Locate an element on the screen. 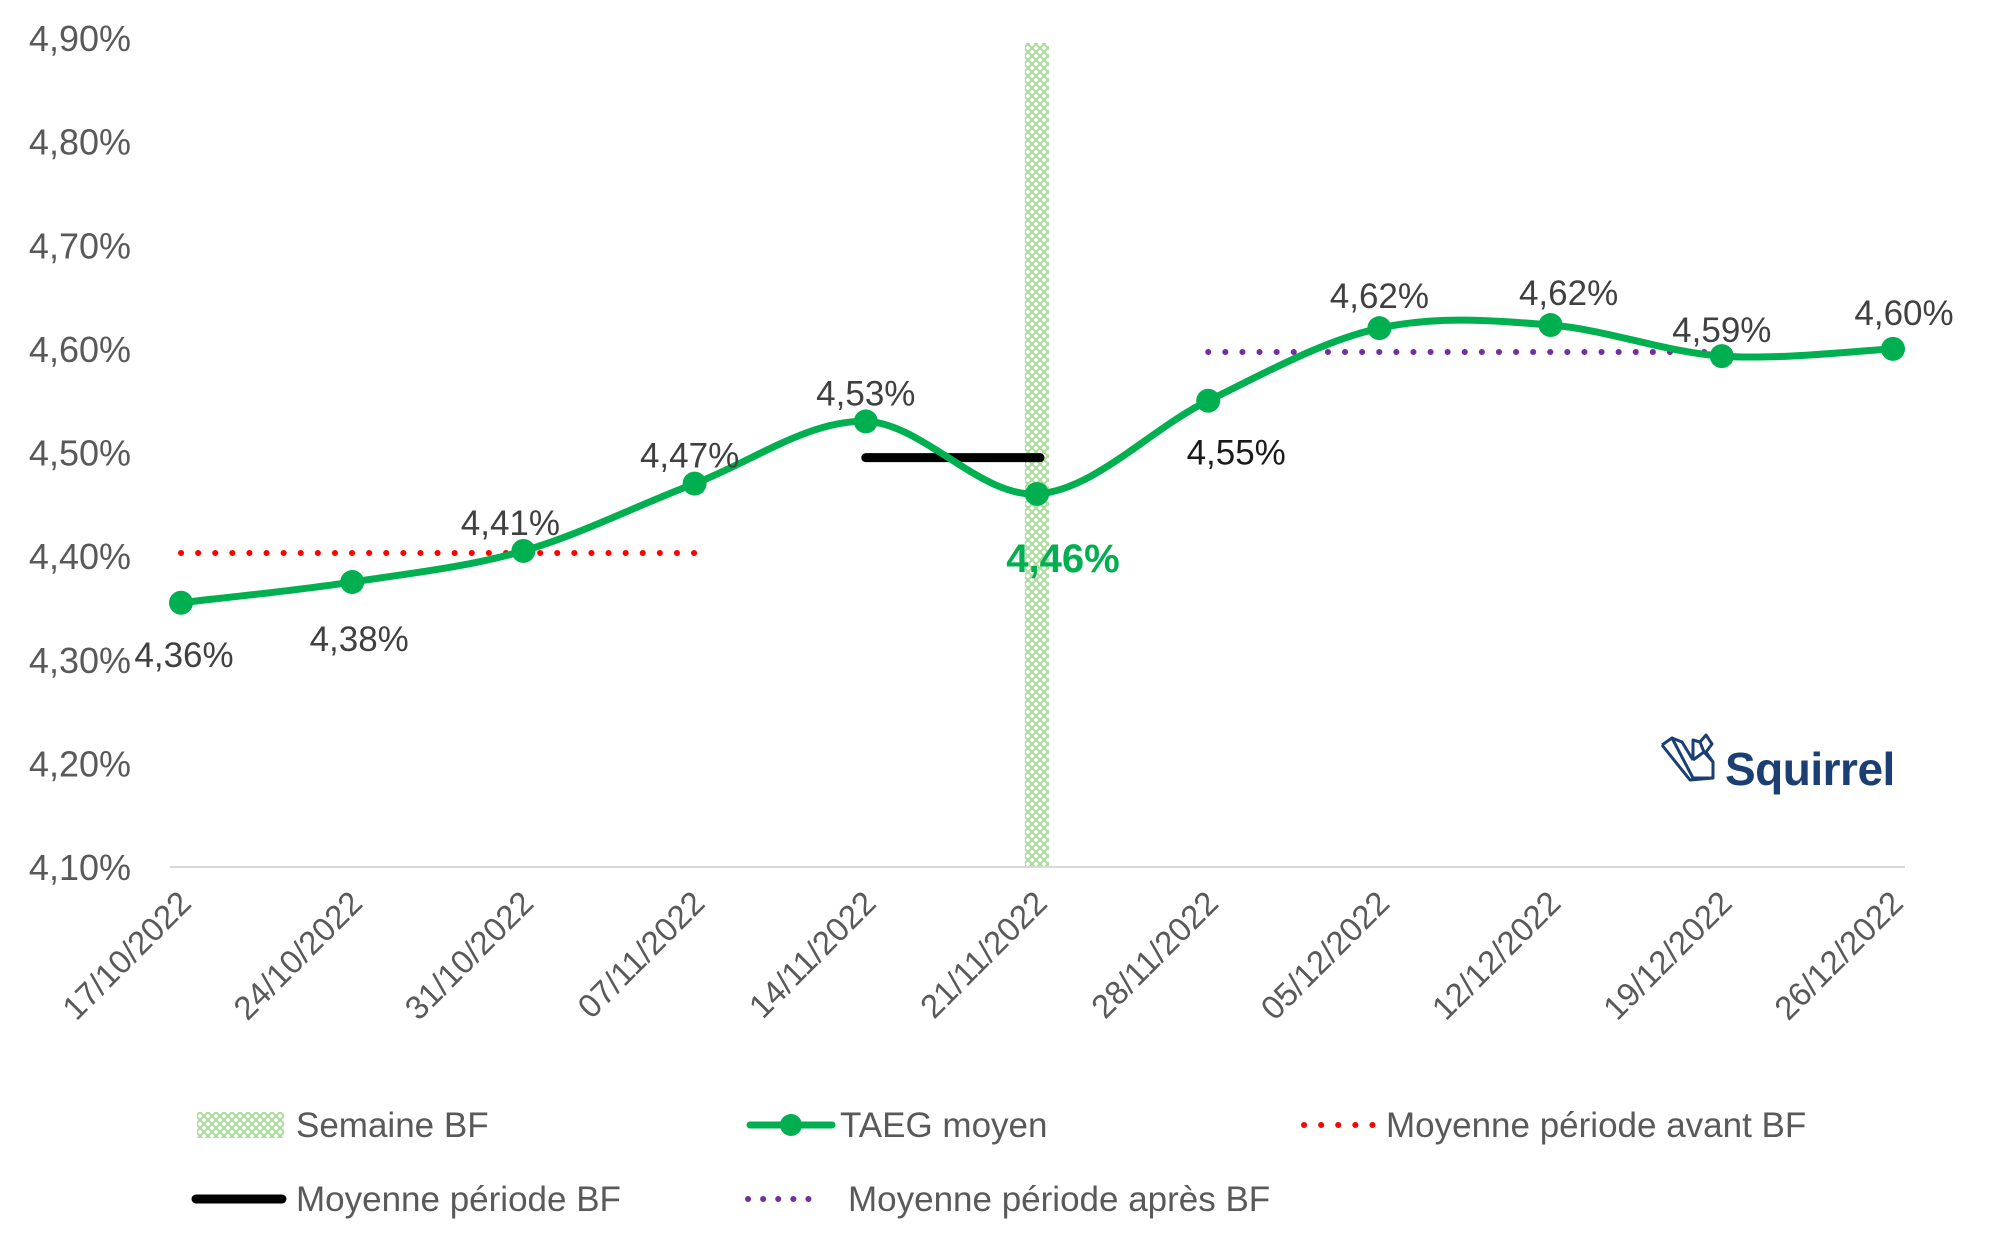 Image resolution: width=2000 pixels, height=1253 pixels. y-tick-label: 4,30% is located at coordinates (80, 660).